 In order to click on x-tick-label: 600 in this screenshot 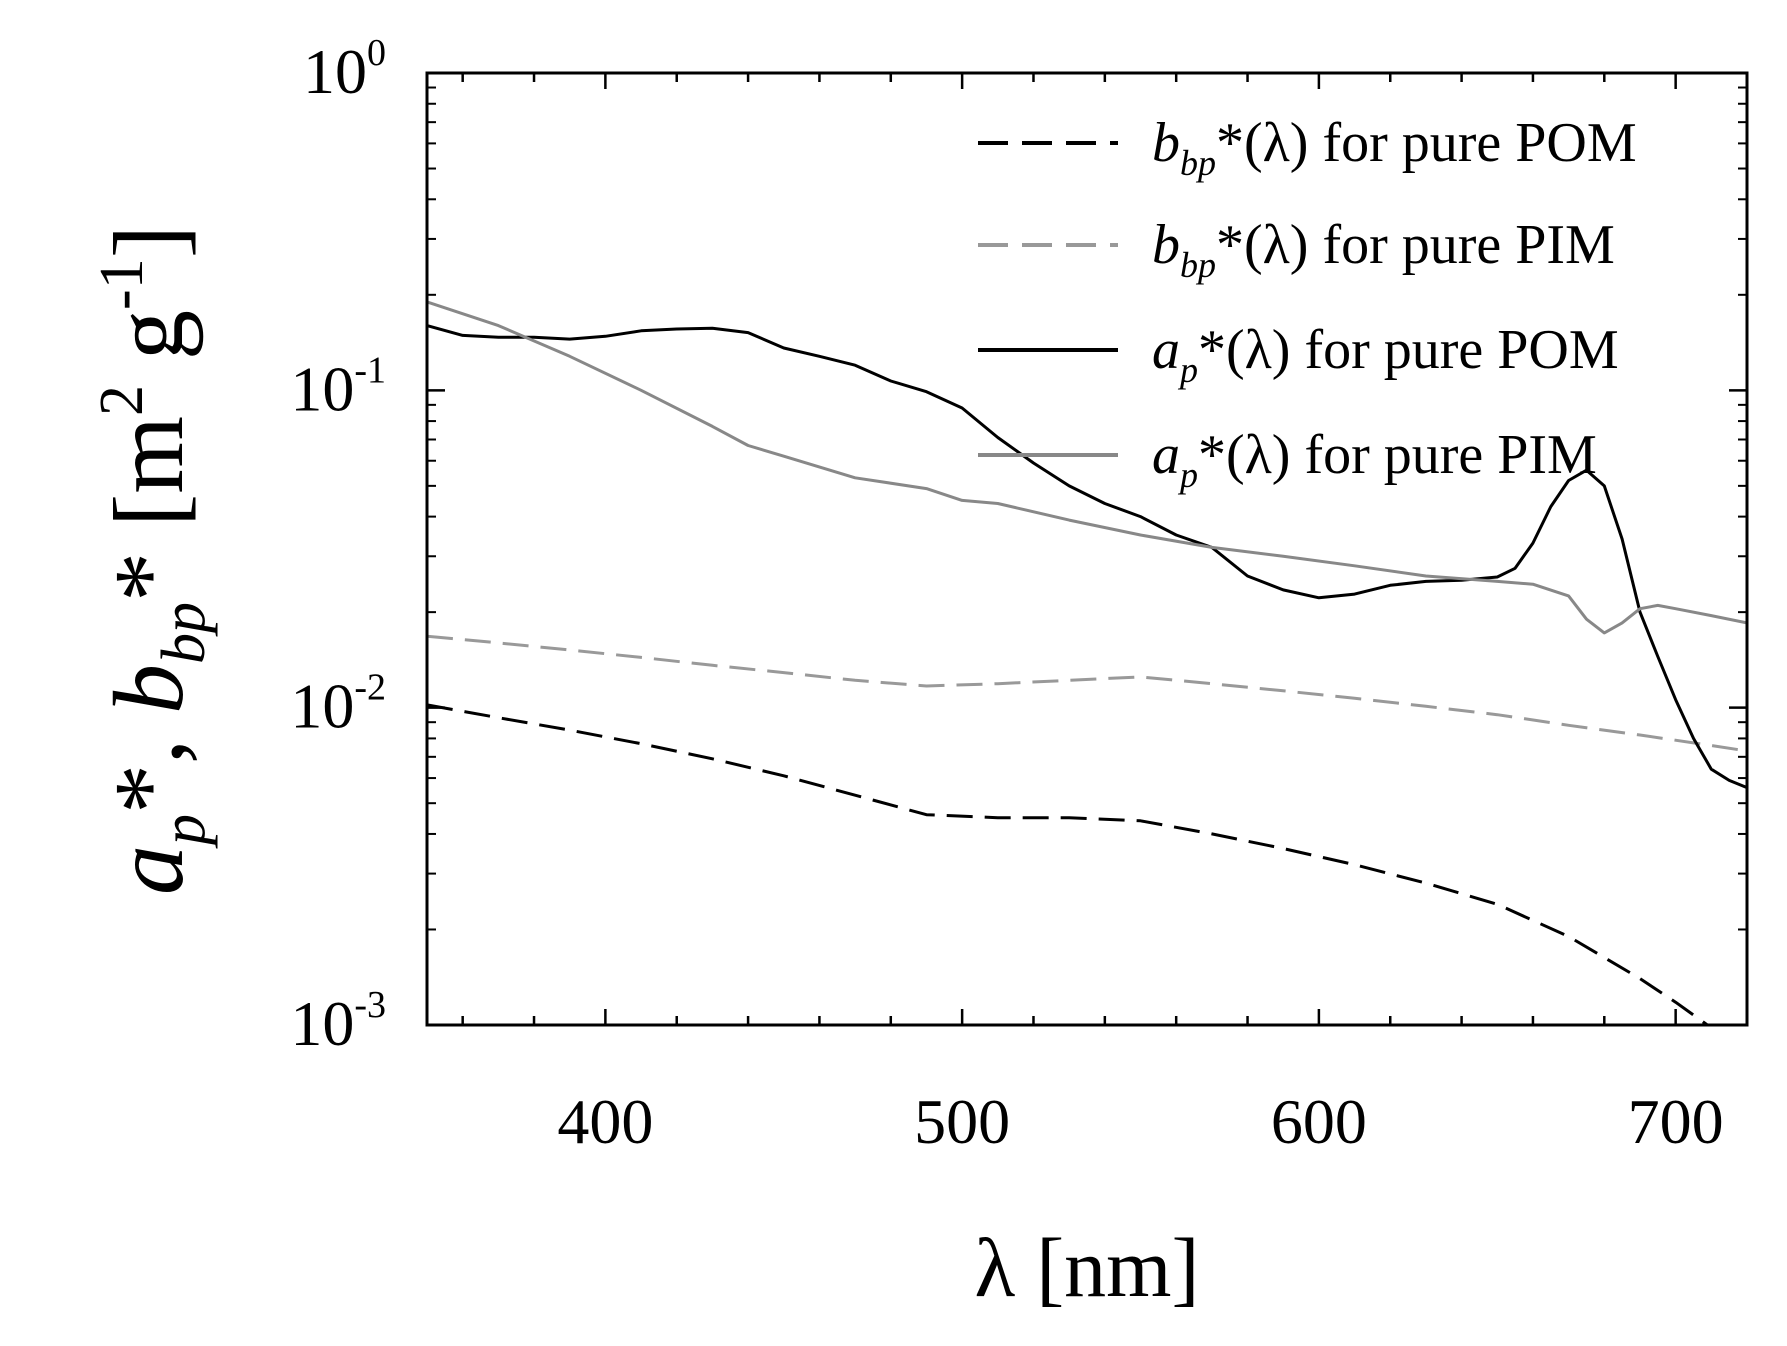, I will do `click(1319, 1121)`.